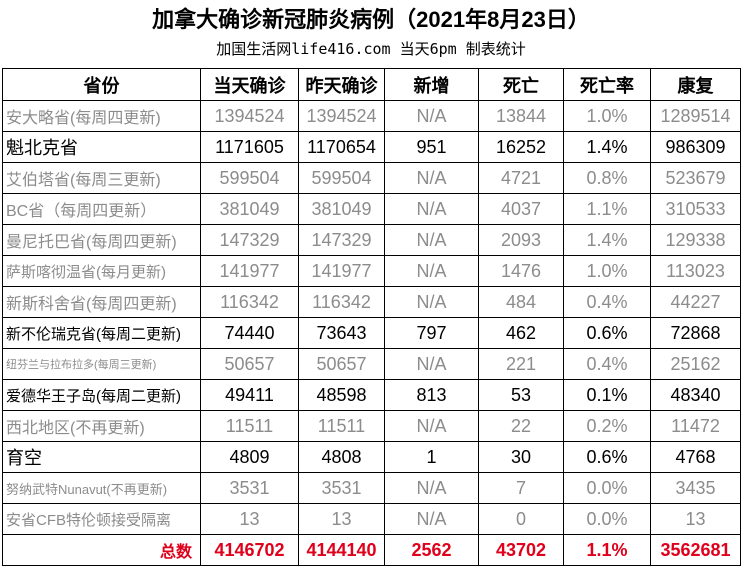 Image resolution: width=742 pixels, height=571 pixels. What do you see at coordinates (521, 209) in the screenshot?
I see `value-cell: 4037` at bounding box center [521, 209].